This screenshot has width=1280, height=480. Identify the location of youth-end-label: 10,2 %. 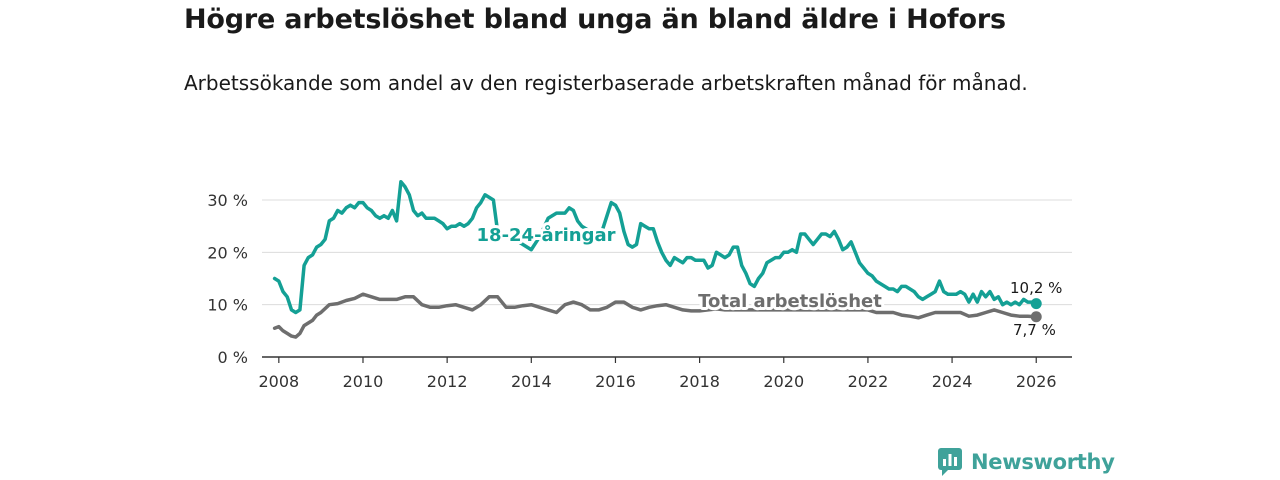
(1036, 288).